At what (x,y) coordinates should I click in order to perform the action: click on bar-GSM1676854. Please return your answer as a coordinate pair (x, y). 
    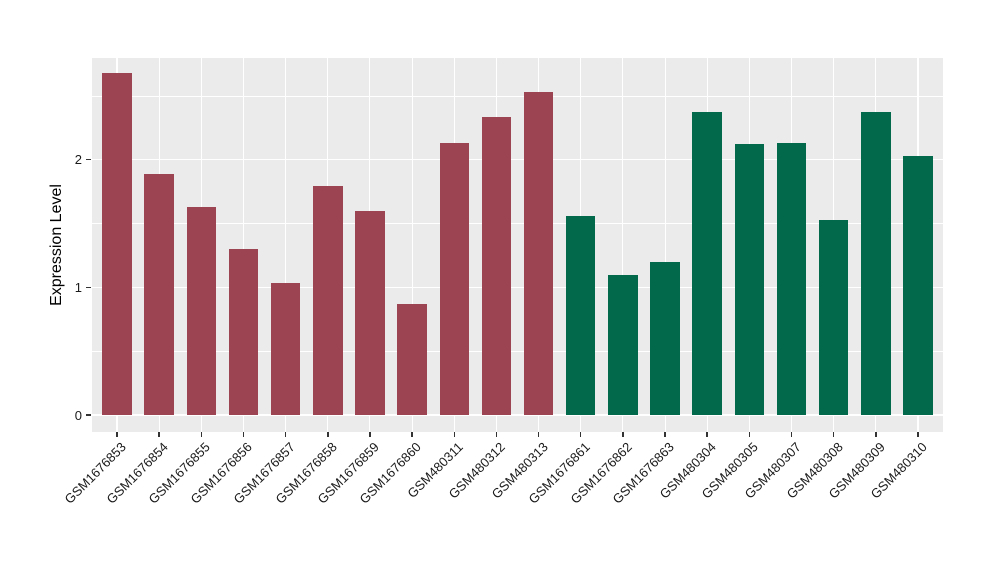
    Looking at the image, I should click on (159, 294).